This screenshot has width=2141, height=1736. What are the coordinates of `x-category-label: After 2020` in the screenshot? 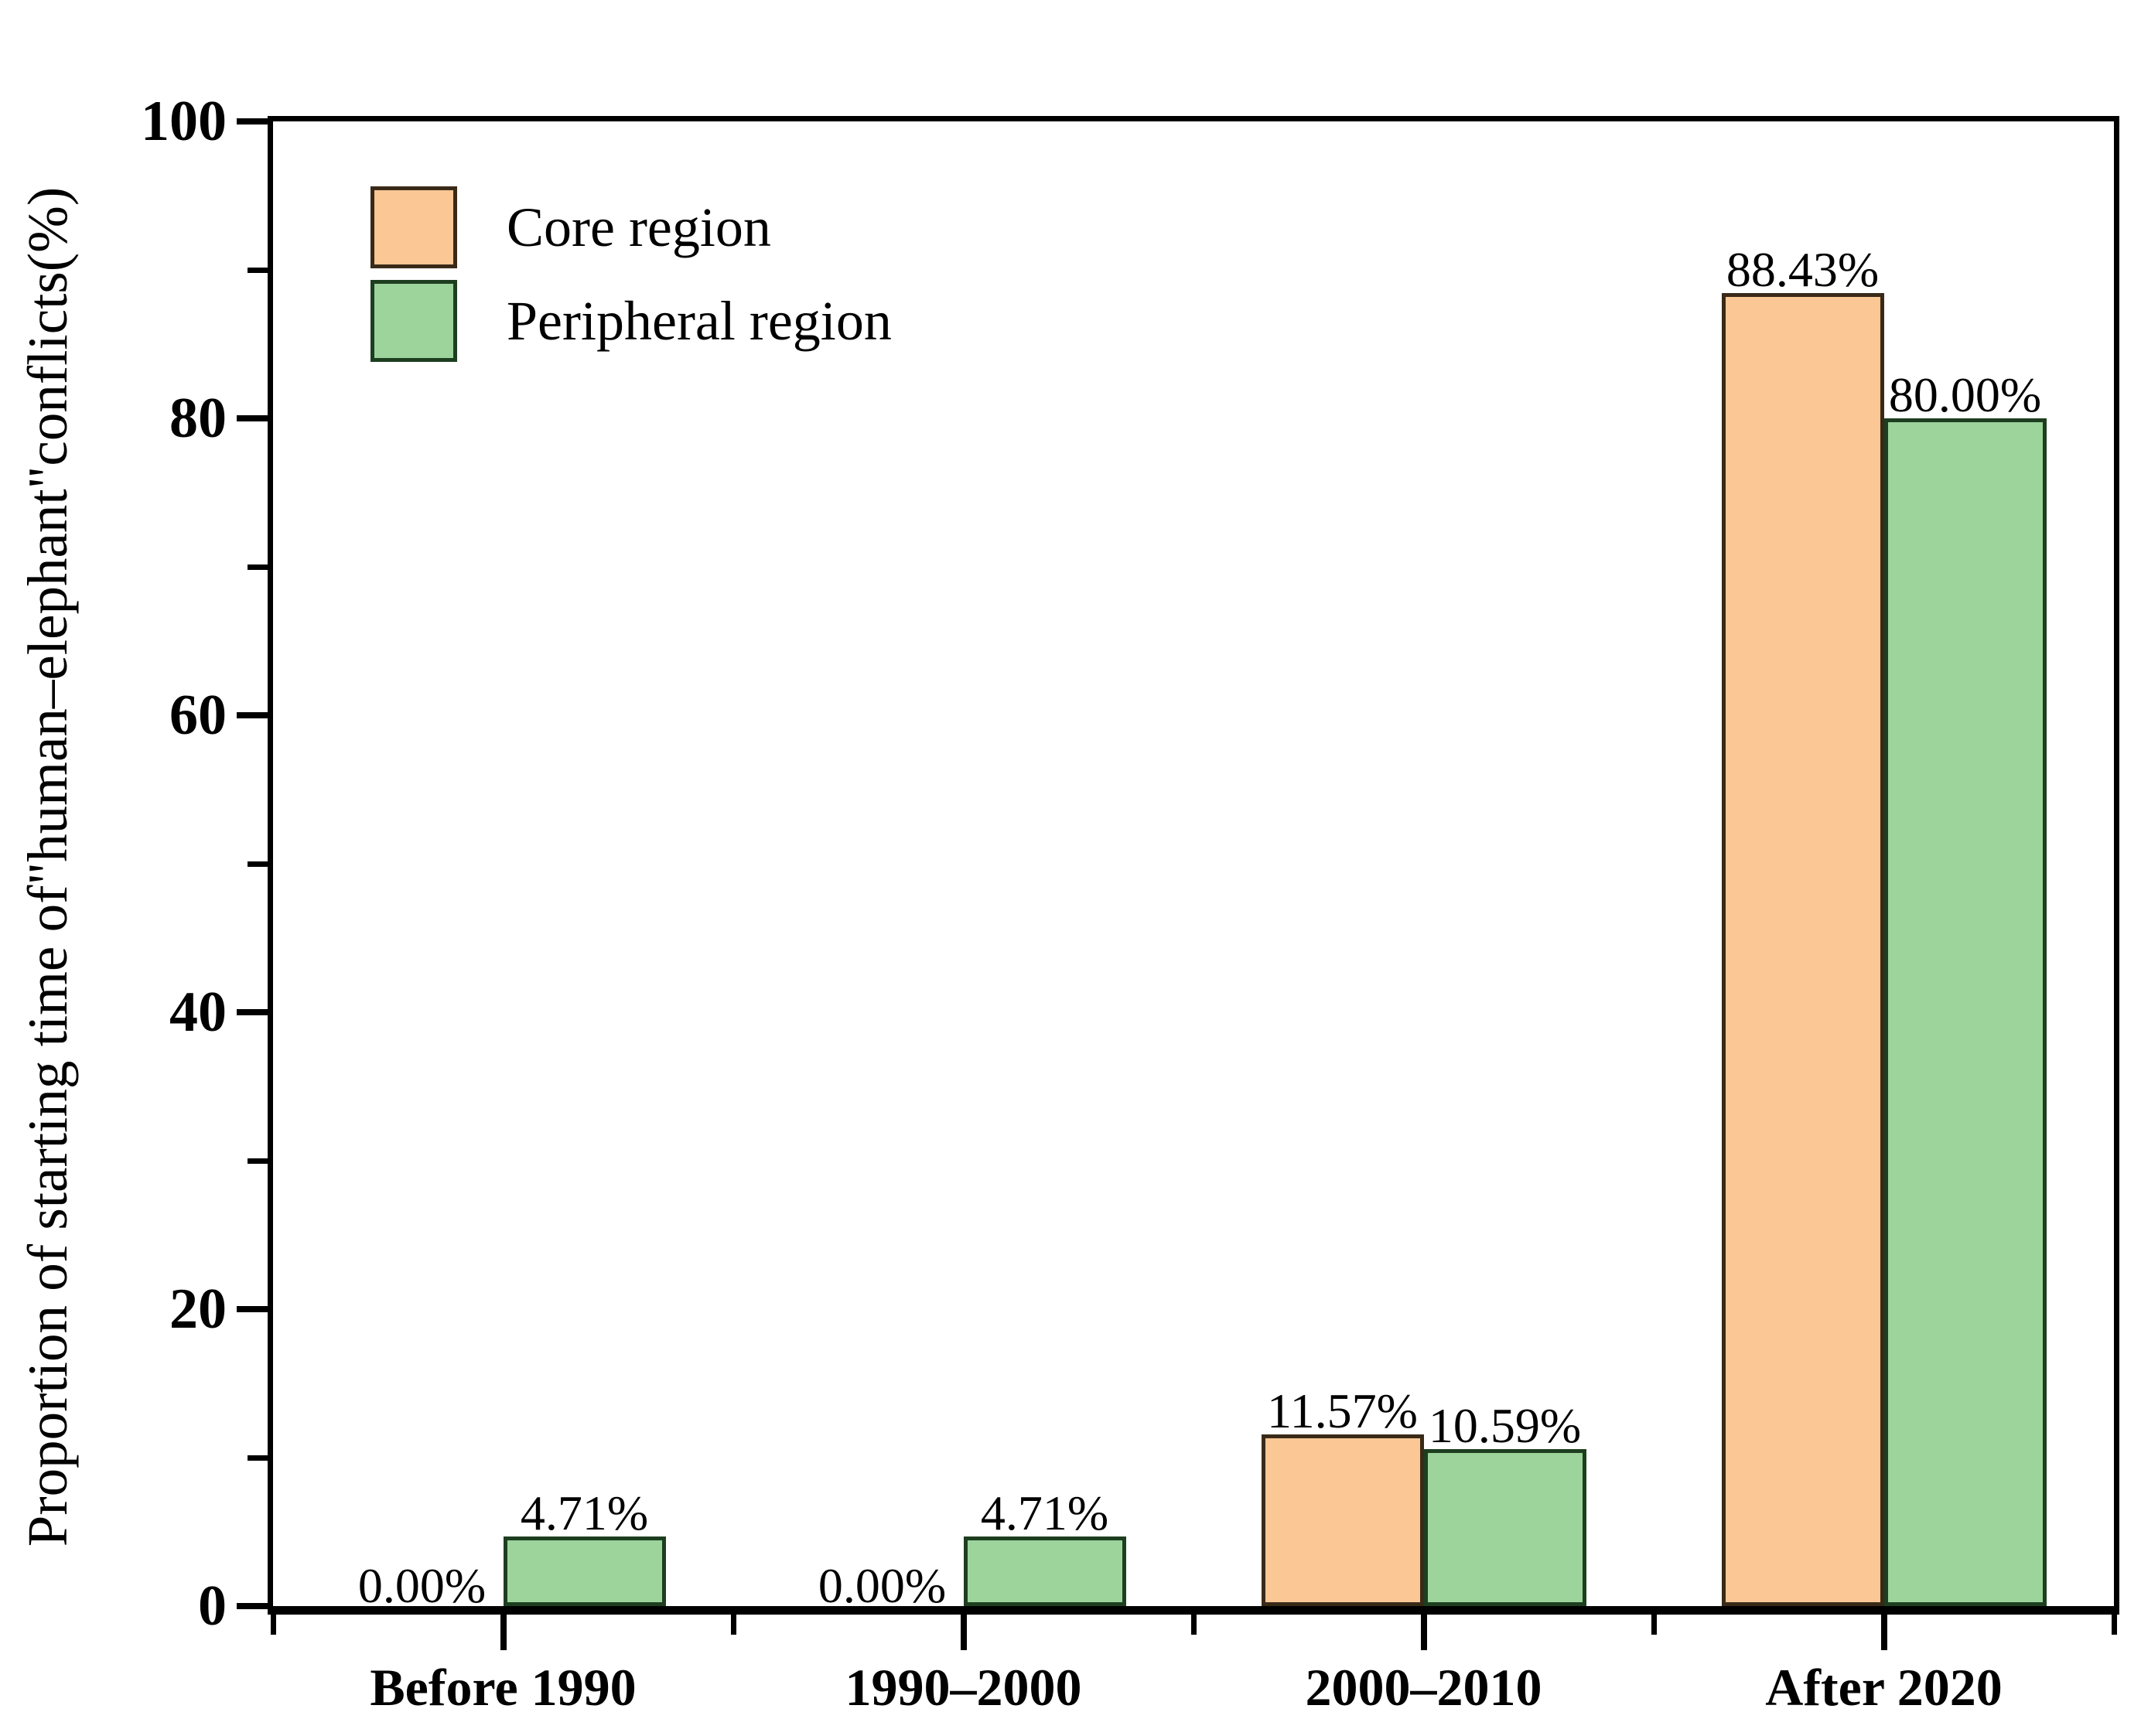 It's located at (1884, 1687).